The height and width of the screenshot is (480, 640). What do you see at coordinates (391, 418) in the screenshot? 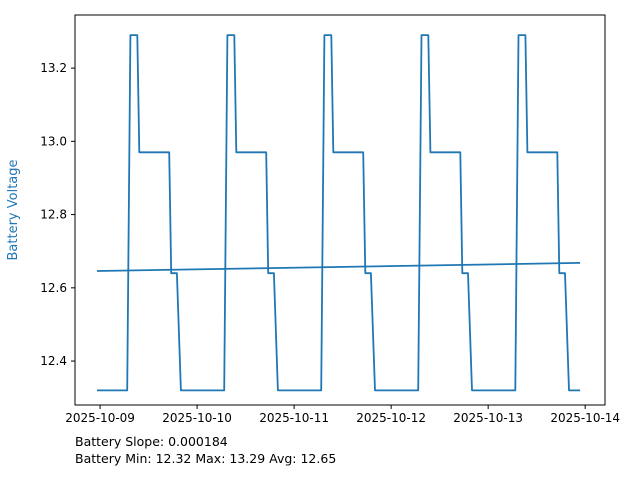
I see `x-tick-label: 2025-10-12` at bounding box center [391, 418].